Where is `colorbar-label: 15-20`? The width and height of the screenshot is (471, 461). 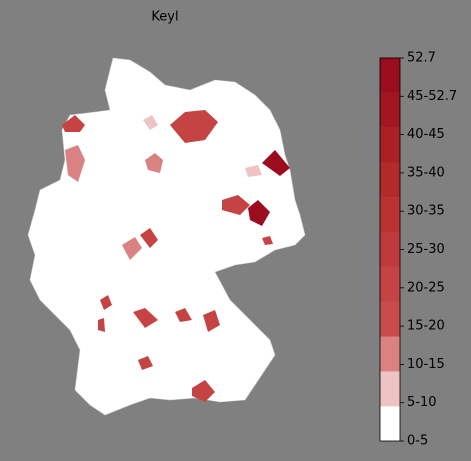
colorbar-label: 15-20 is located at coordinates (426, 326).